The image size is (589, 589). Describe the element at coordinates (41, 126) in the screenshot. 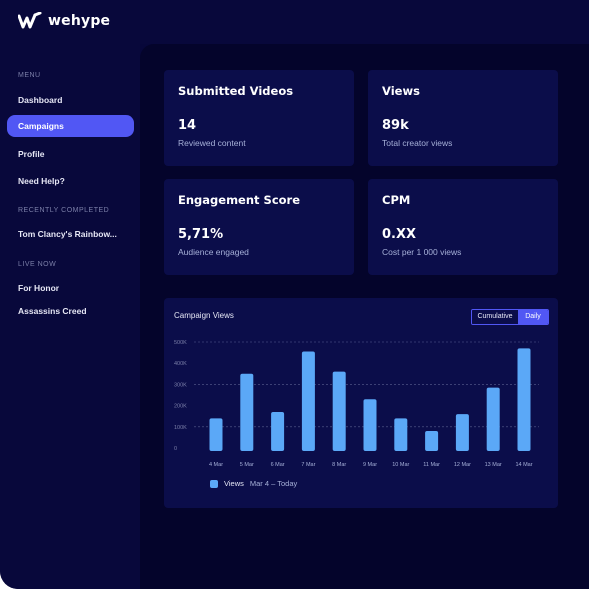

I see `sidebar-item-campaigns-label: Campaigns` at that location.